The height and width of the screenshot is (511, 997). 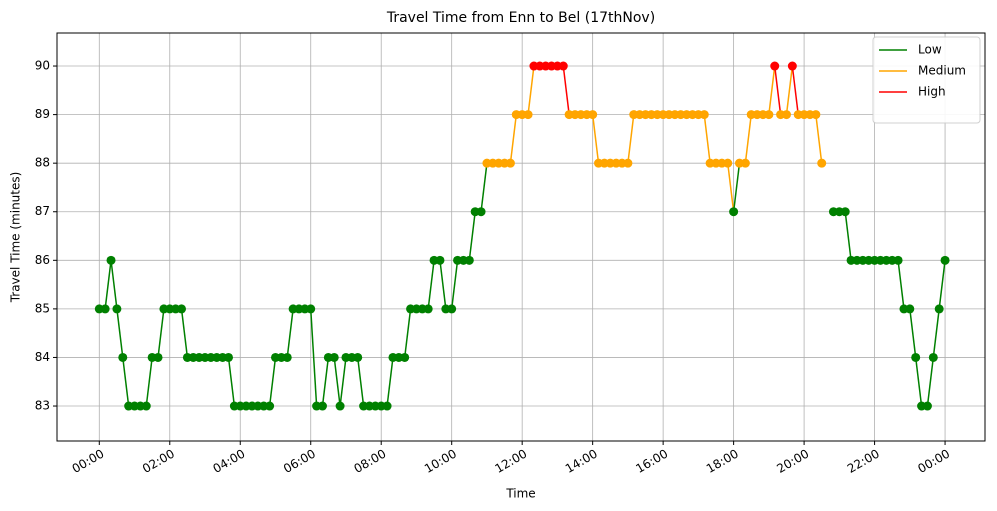 I want to click on y-tick-label: 89, so click(x=42, y=114).